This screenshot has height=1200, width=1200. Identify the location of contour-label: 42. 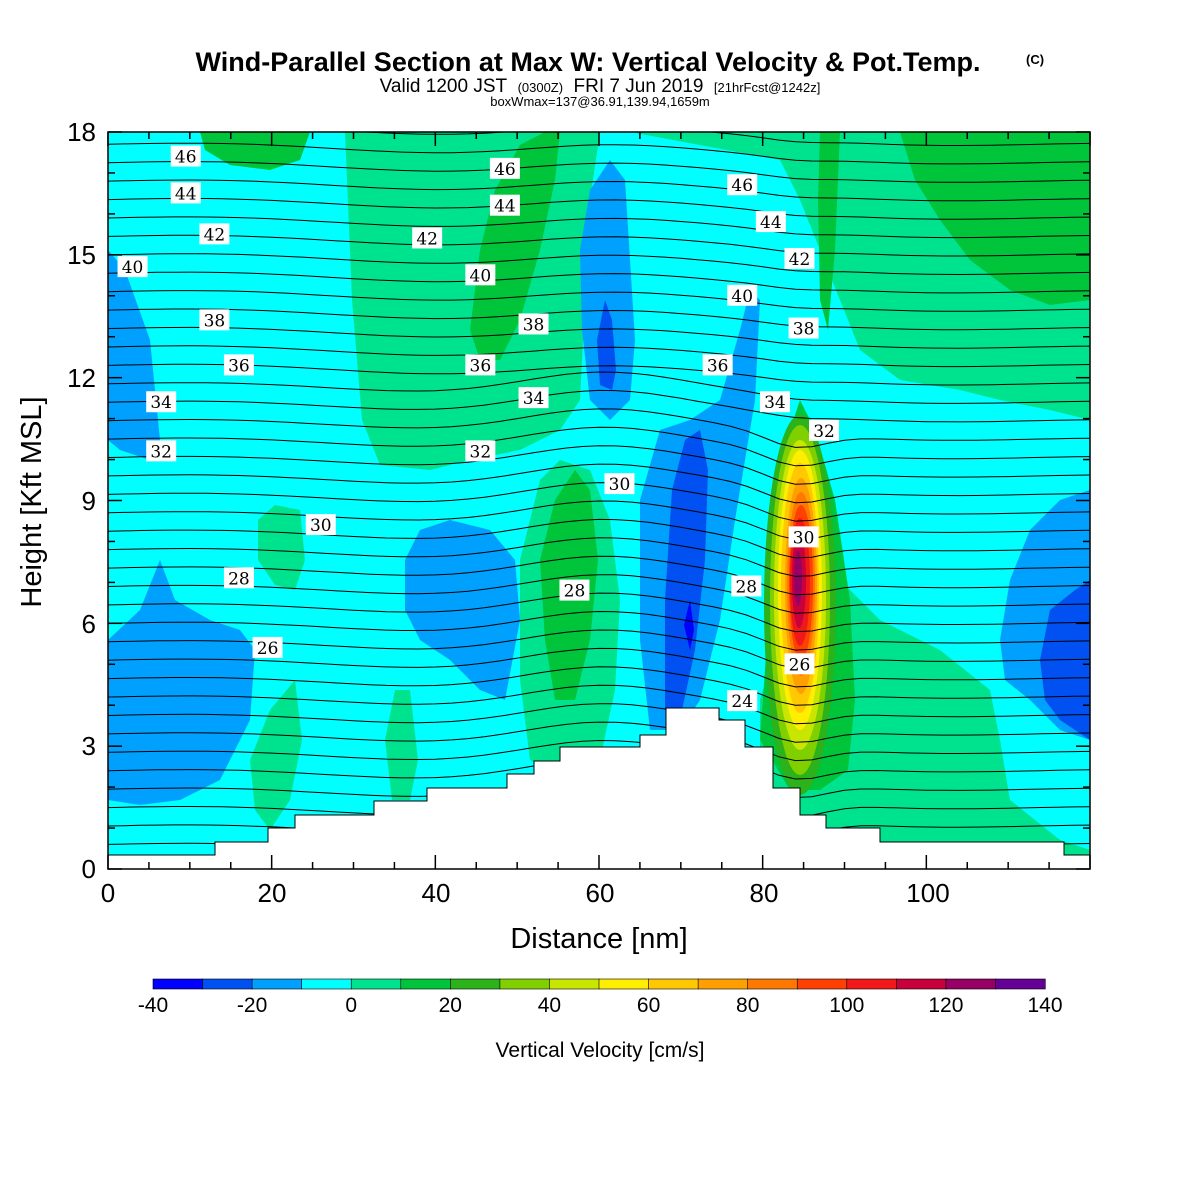
(427, 238).